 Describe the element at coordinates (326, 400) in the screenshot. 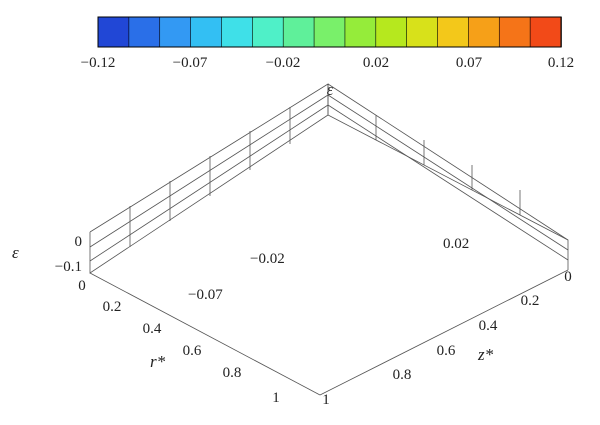

I see `zstar-tick-label: 1` at that location.